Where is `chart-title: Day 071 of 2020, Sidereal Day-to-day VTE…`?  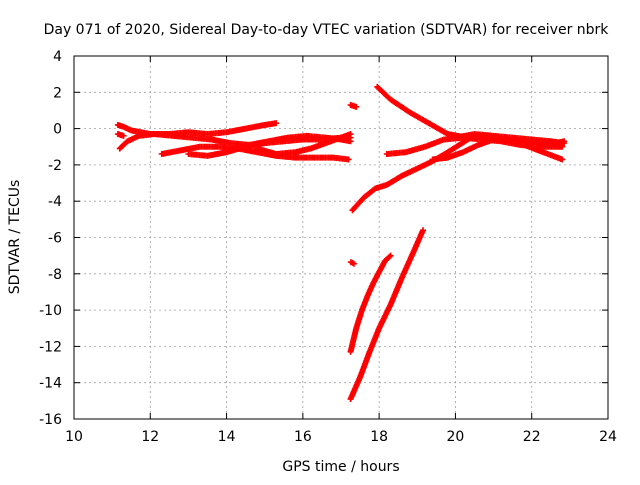 chart-title: Day 071 of 2020, Sidereal Day-to-day VTE… is located at coordinates (327, 30).